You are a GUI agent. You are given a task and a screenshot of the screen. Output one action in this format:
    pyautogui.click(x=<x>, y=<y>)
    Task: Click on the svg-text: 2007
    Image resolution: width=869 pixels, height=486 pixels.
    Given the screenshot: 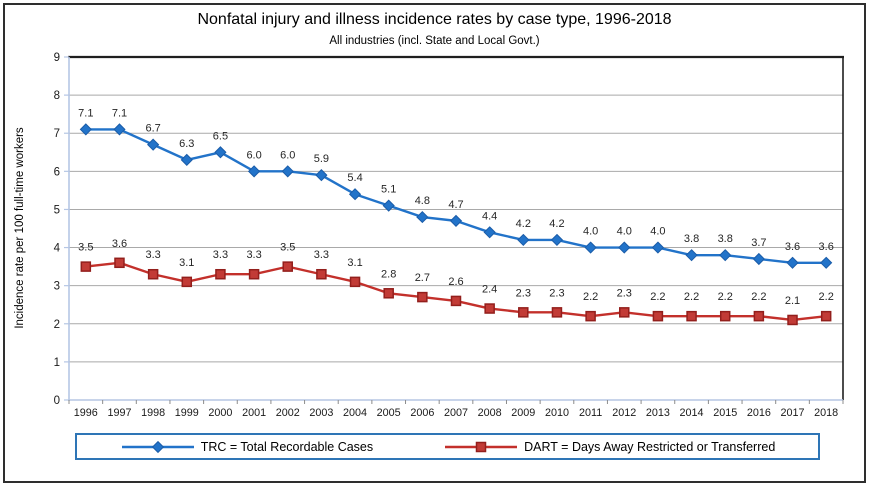 What is the action you would take?
    pyautogui.click(x=456, y=413)
    